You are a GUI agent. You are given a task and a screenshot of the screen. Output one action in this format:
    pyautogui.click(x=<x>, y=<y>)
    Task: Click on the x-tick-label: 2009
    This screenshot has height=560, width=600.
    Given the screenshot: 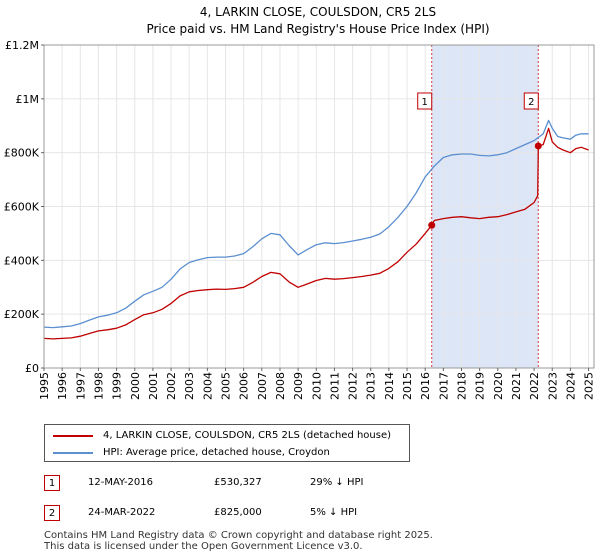 What is the action you would take?
    pyautogui.click(x=298, y=386)
    